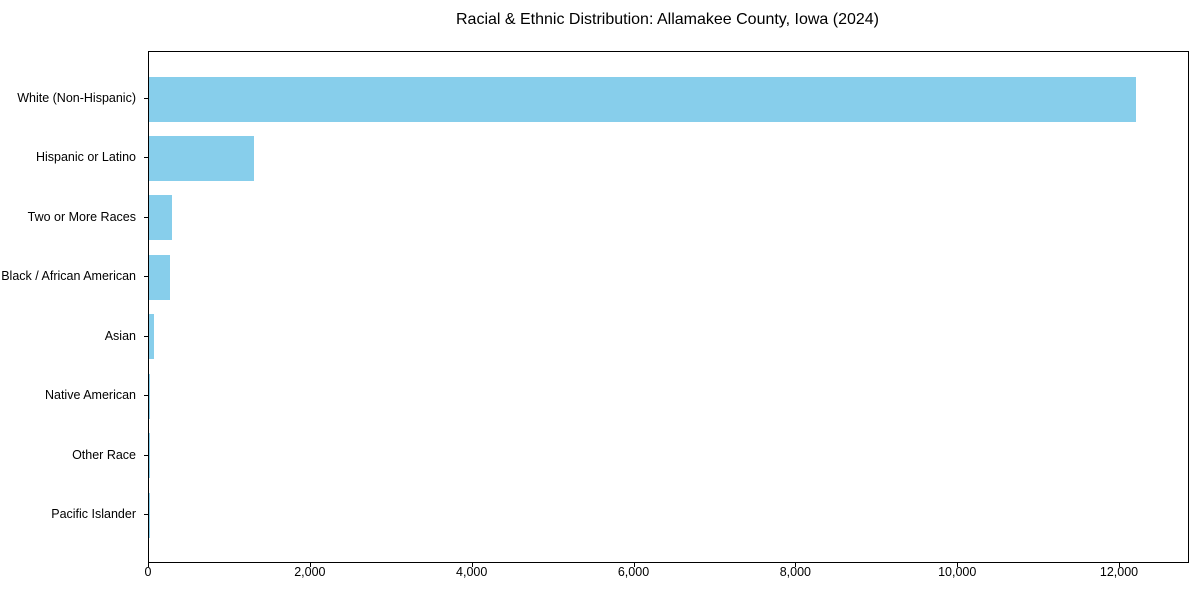 The image size is (1200, 600). Describe the element at coordinates (120, 335) in the screenshot. I see `y-tick-label: Asian` at that location.